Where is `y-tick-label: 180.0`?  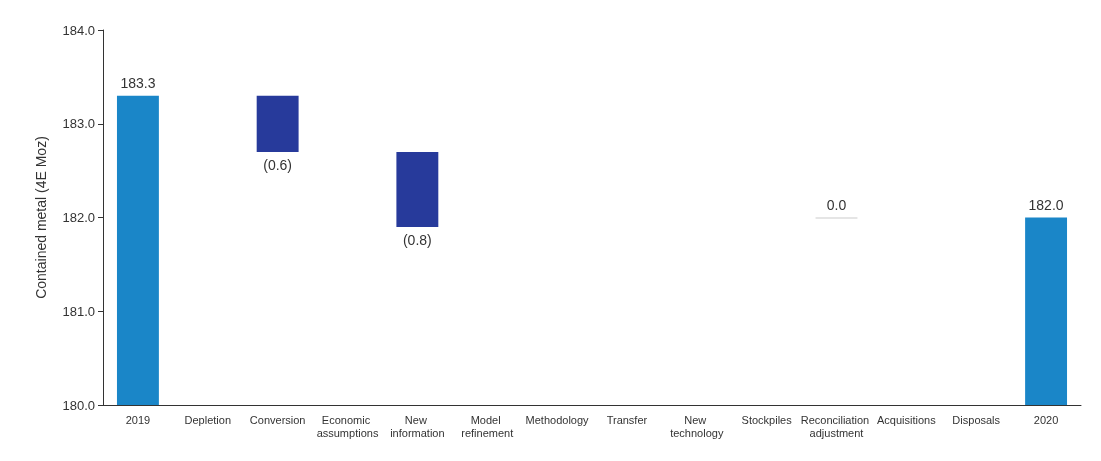
y-tick-label: 180.0 is located at coordinates (78, 405).